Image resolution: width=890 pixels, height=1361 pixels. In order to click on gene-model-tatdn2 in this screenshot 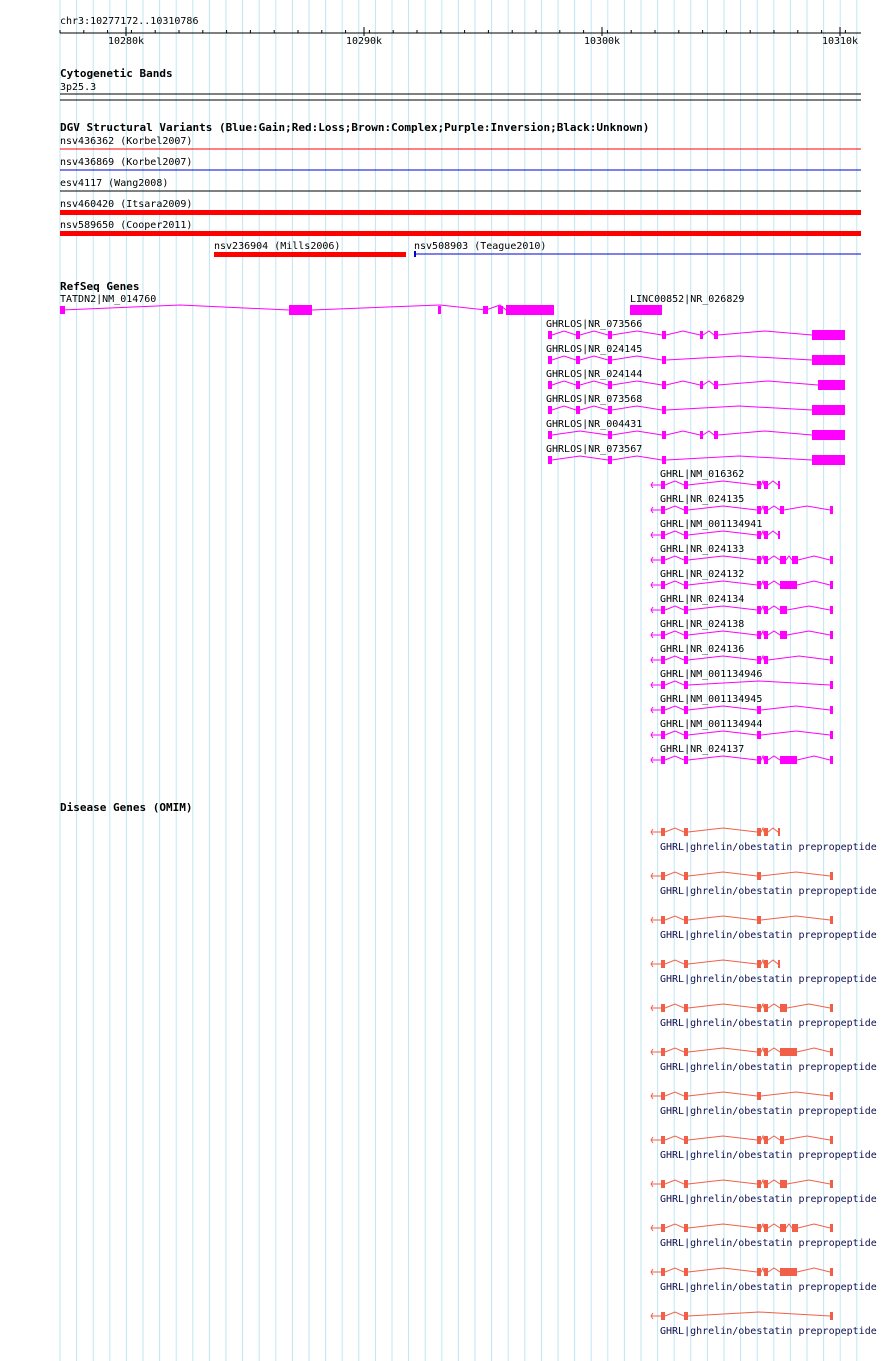, I will do `click(307, 309)`.